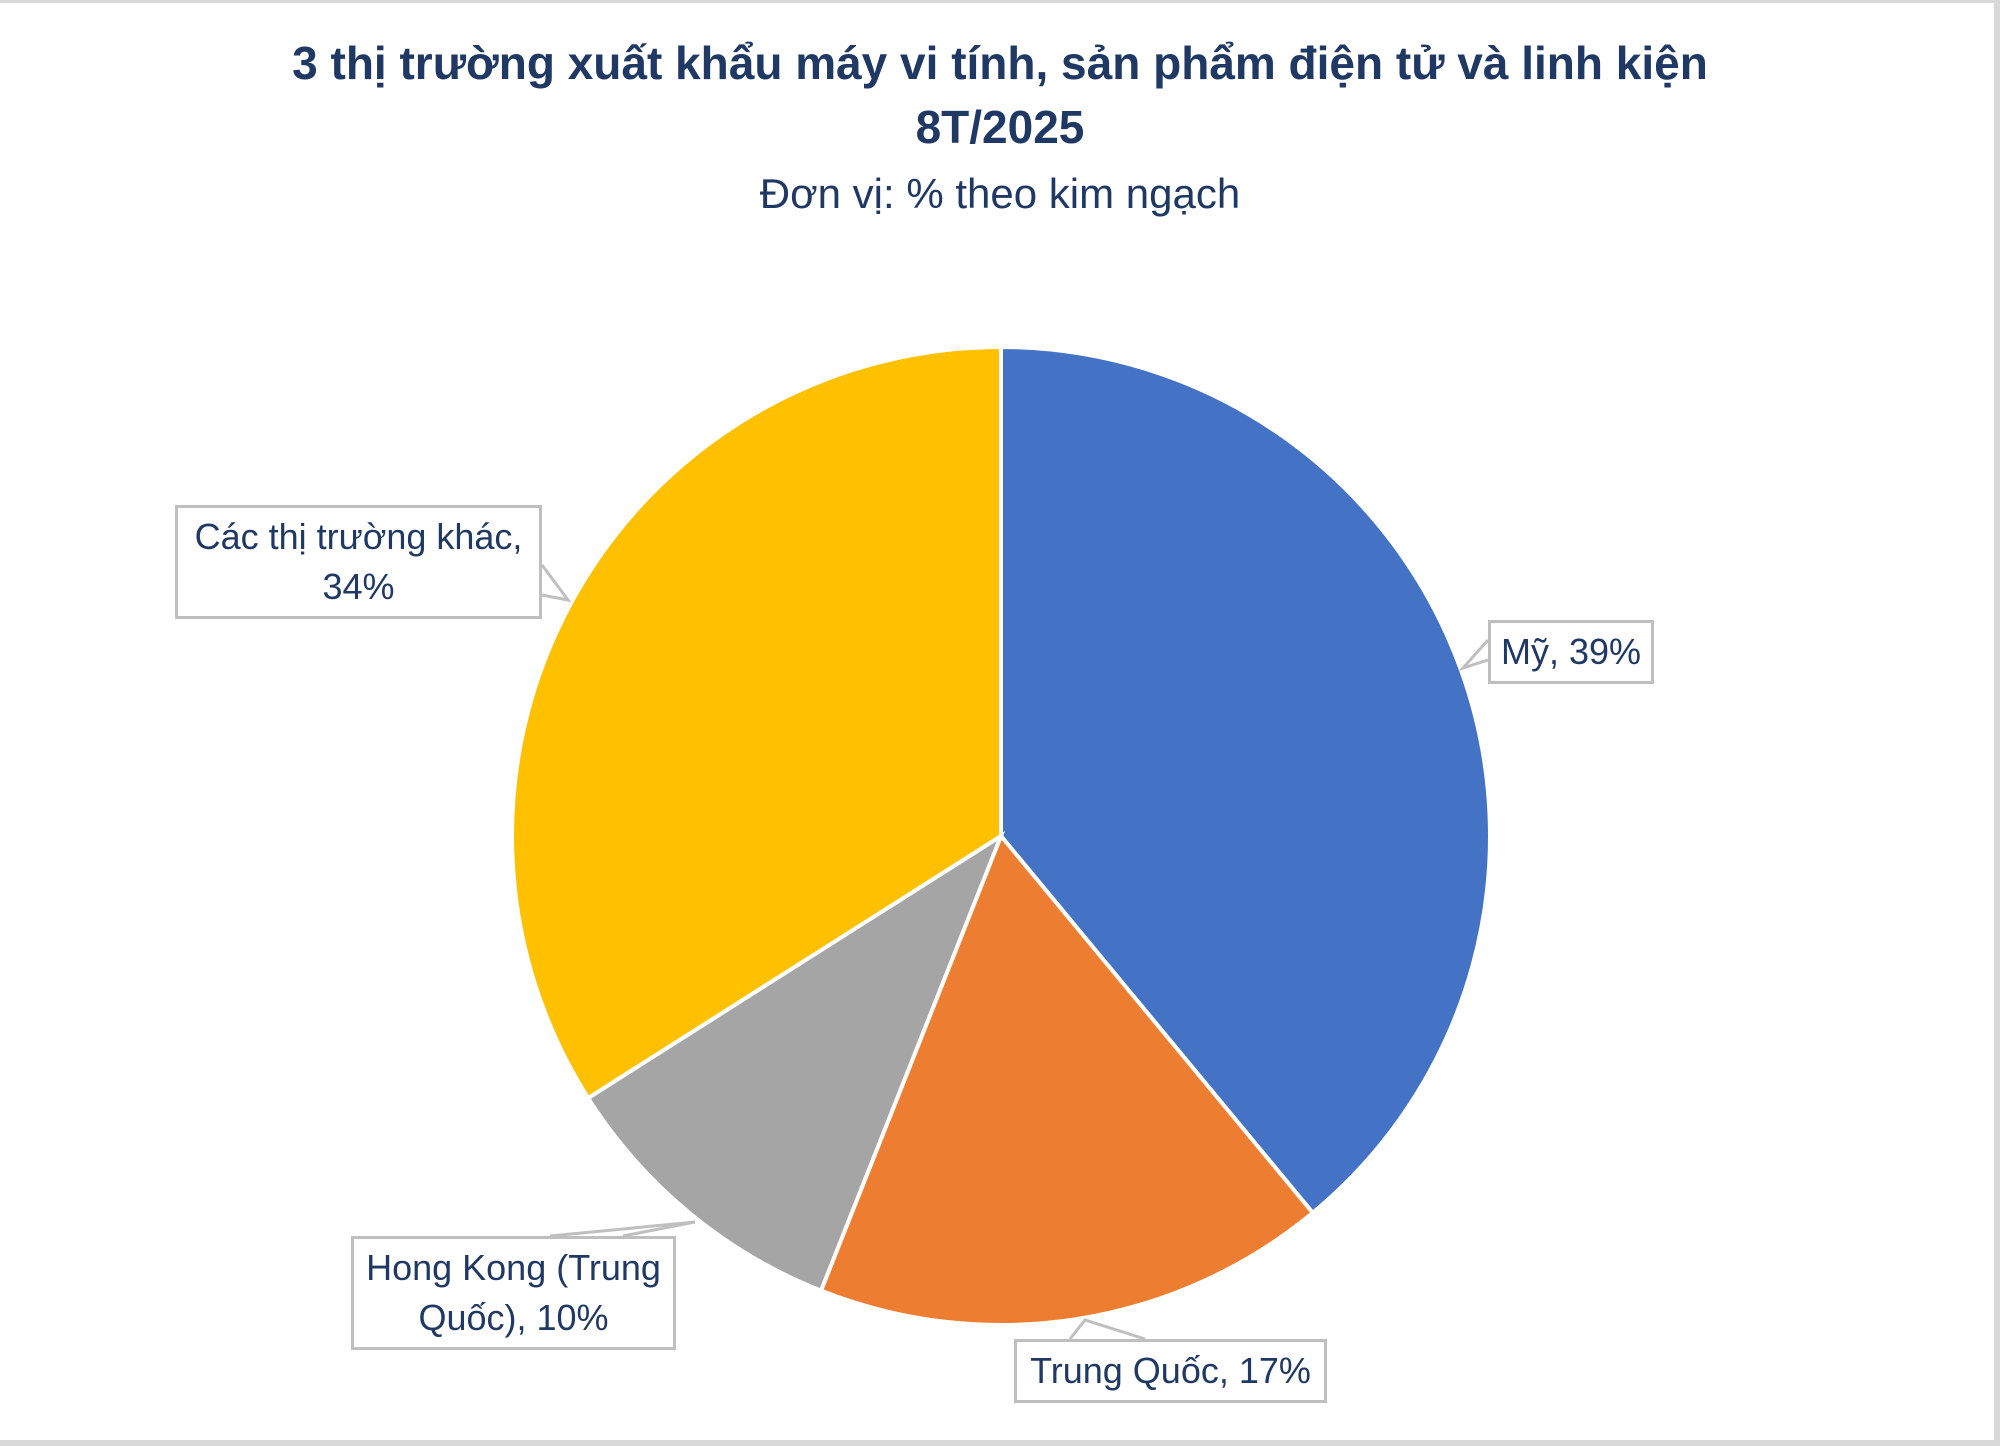 The height and width of the screenshot is (1446, 2000). I want to click on data-label-my: Mỹ, 39%, so click(1571, 652).